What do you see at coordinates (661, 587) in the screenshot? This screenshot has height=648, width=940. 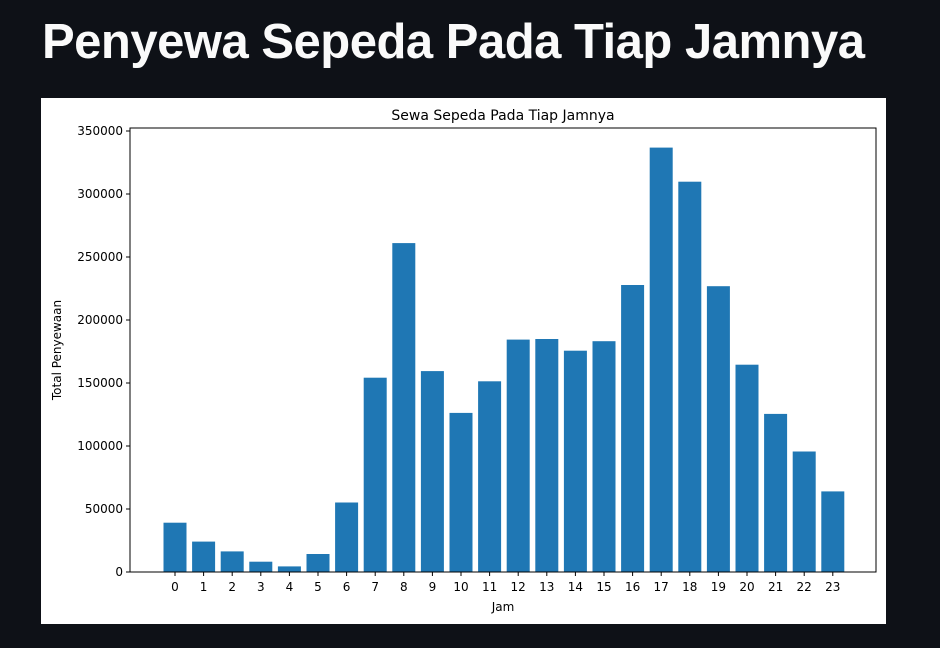 I see `x-tick-label: 17` at bounding box center [661, 587].